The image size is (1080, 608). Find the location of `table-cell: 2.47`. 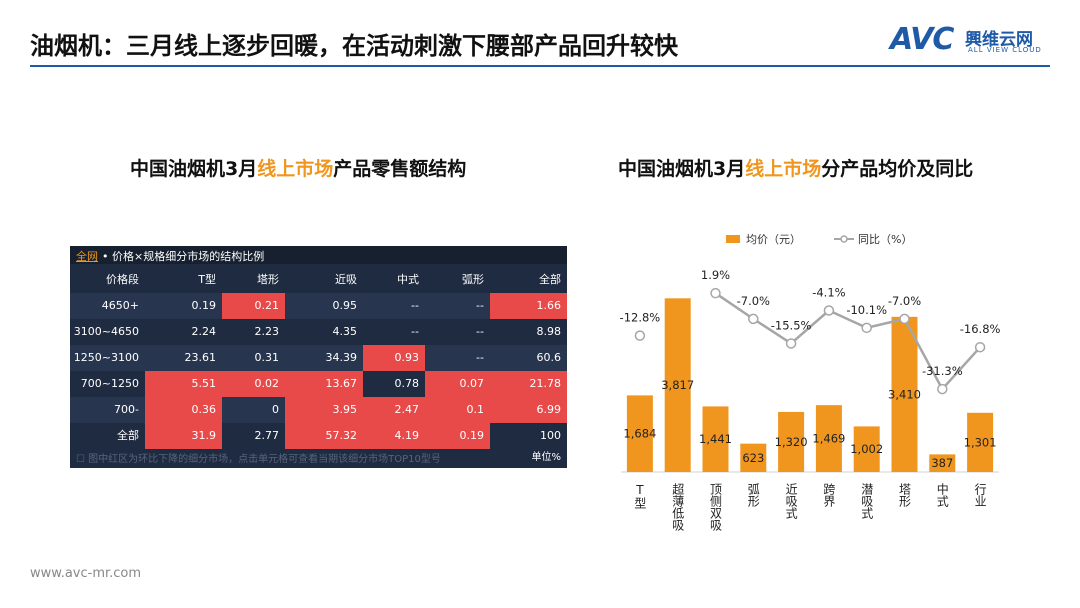

table-cell: 2.47 is located at coordinates (394, 410).